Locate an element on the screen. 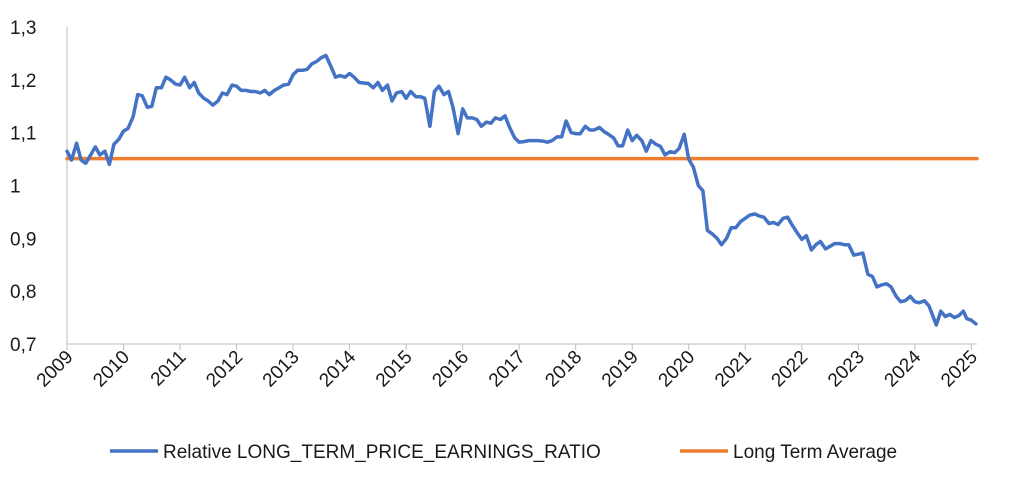  y-tick-label: 1 is located at coordinates (15, 187).